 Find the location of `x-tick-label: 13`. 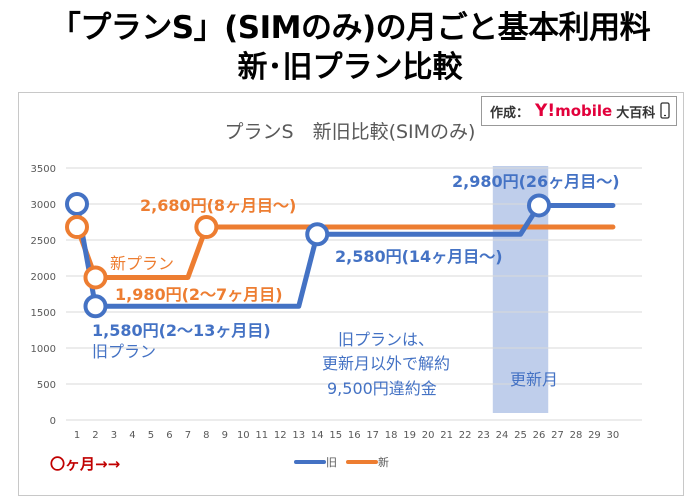

x-tick-label: 13 is located at coordinates (298, 435).